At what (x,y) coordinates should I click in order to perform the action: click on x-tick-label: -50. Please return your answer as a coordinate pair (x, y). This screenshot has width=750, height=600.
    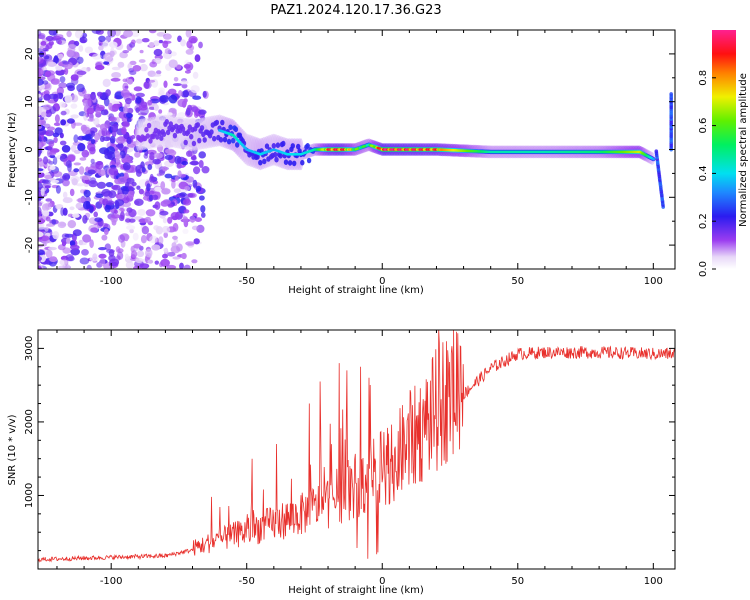
    Looking at the image, I should click on (247, 281).